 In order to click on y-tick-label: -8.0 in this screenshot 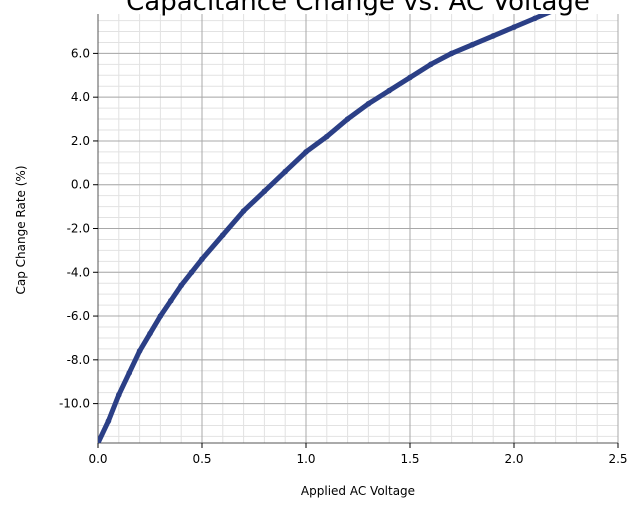, I will do `click(78, 360)`.